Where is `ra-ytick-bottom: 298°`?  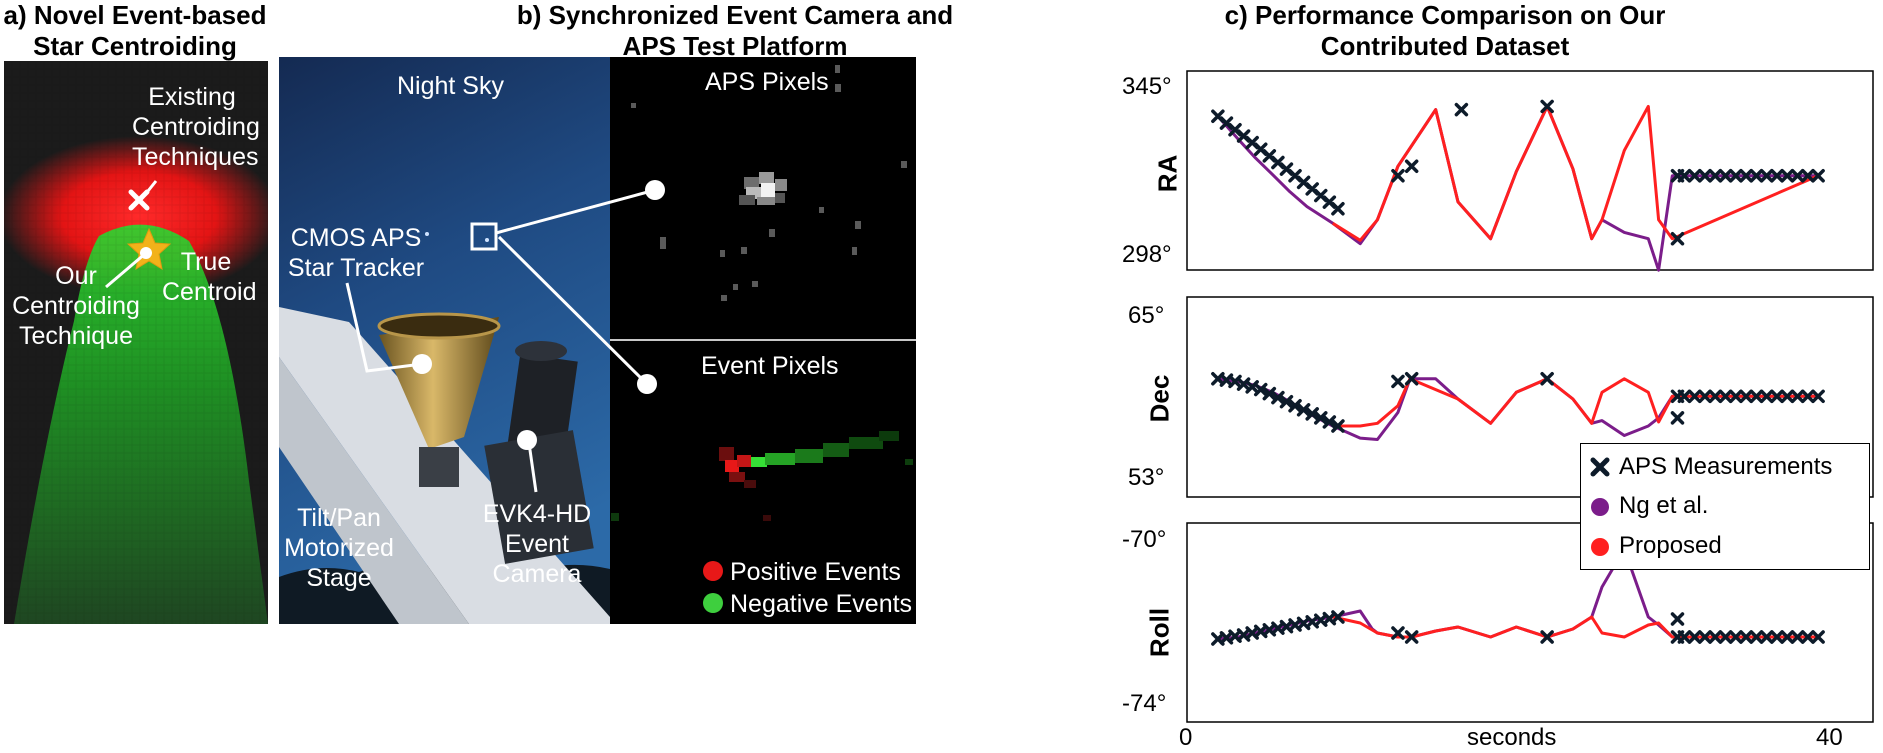 ra-ytick-bottom: 298° is located at coordinates (1147, 254).